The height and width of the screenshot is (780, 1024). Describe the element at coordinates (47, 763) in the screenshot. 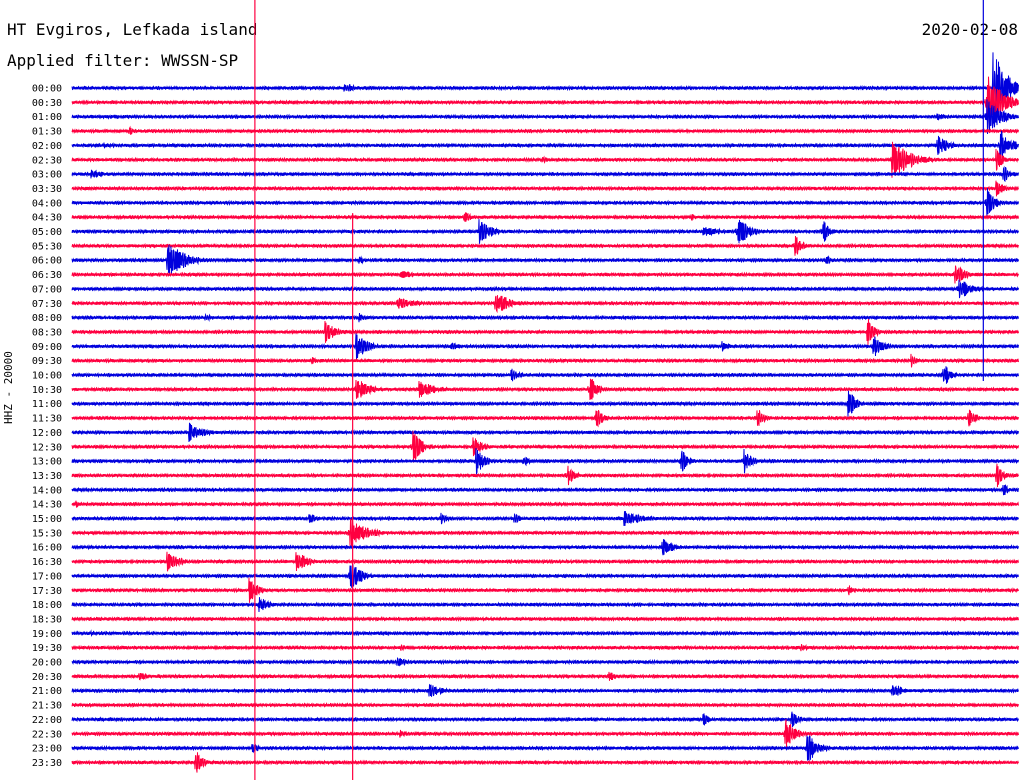

I see `row-time-label: 23:30` at that location.